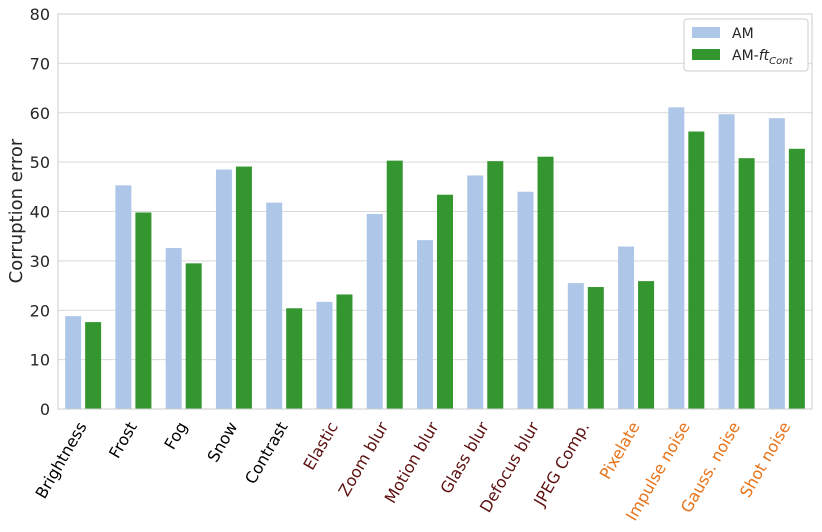 The height and width of the screenshot is (532, 822). What do you see at coordinates (223, 289) in the screenshot?
I see `bar-am-snow` at bounding box center [223, 289].